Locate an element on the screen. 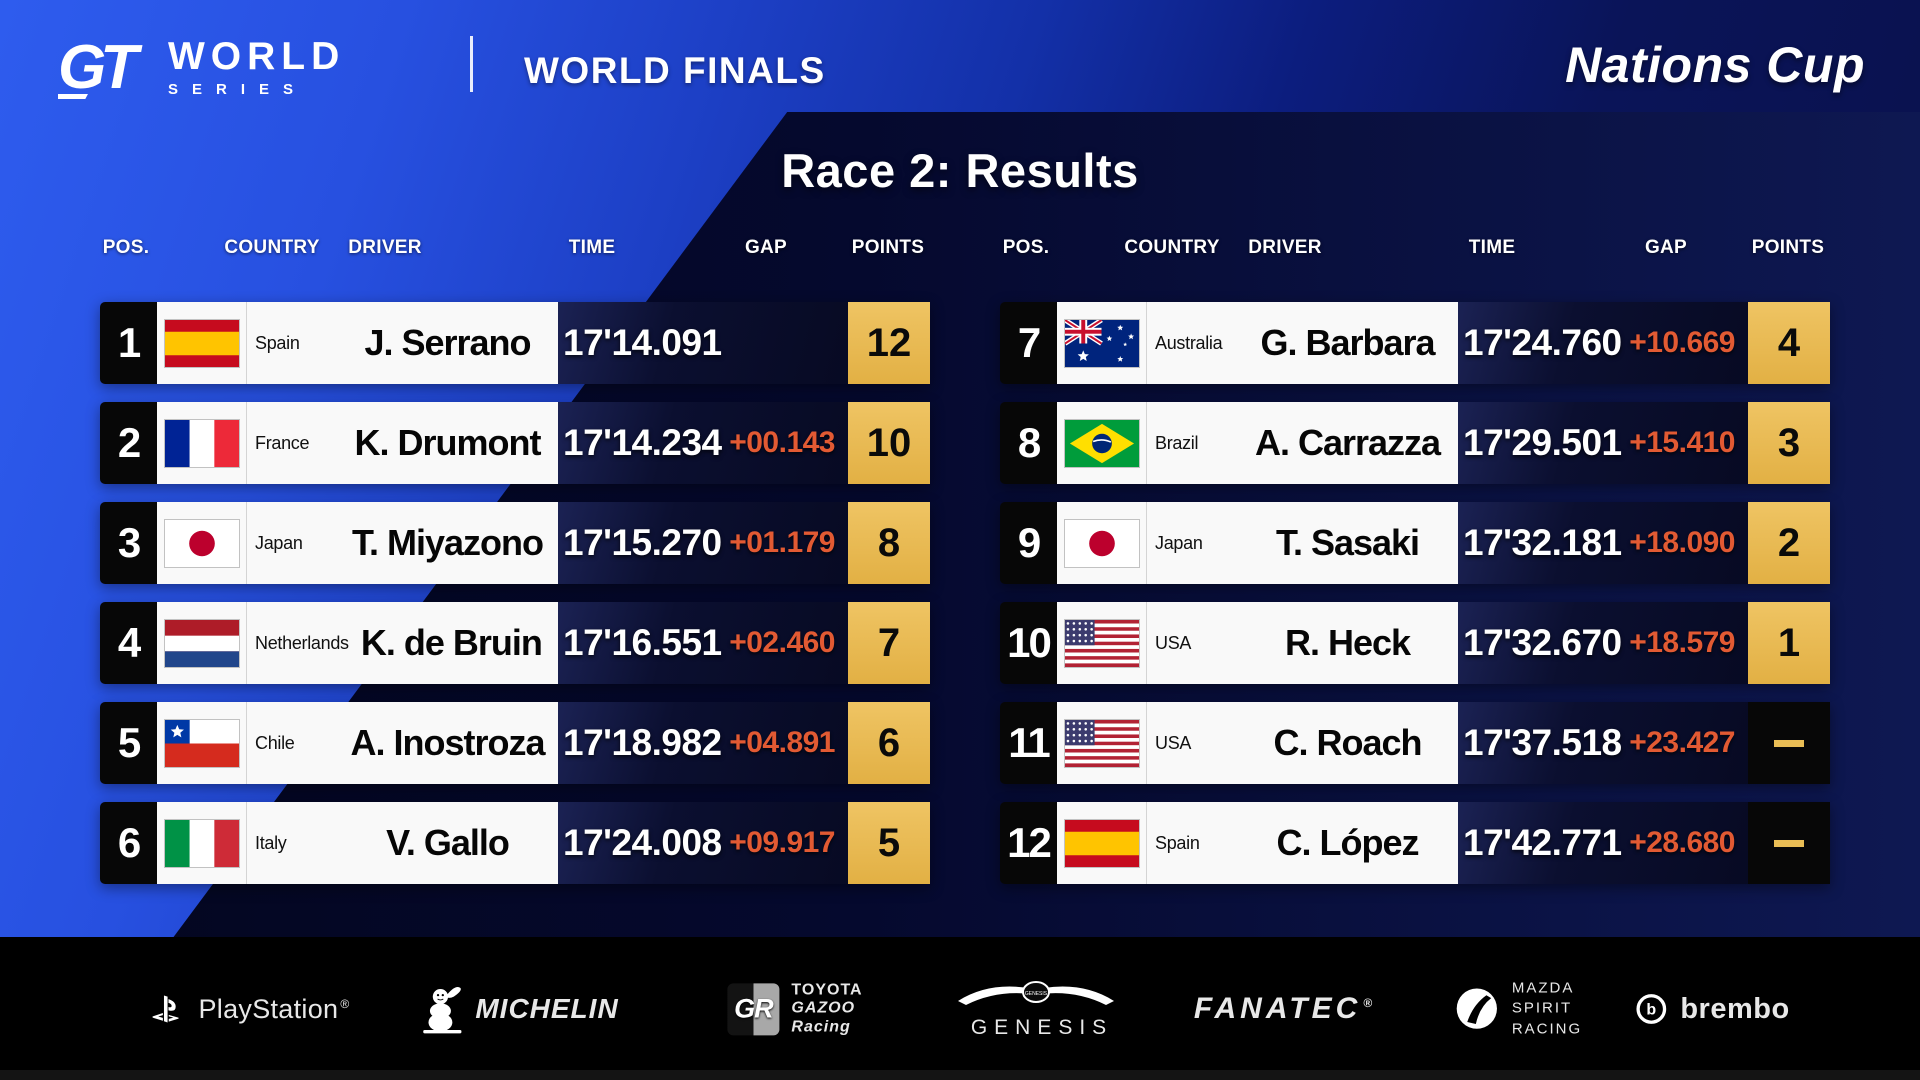 This screenshot has width=1920, height=1080. sponsor-mazda-spirit-racing: MAZDA SPIRIT RACING is located at coordinates (1518, 1009).